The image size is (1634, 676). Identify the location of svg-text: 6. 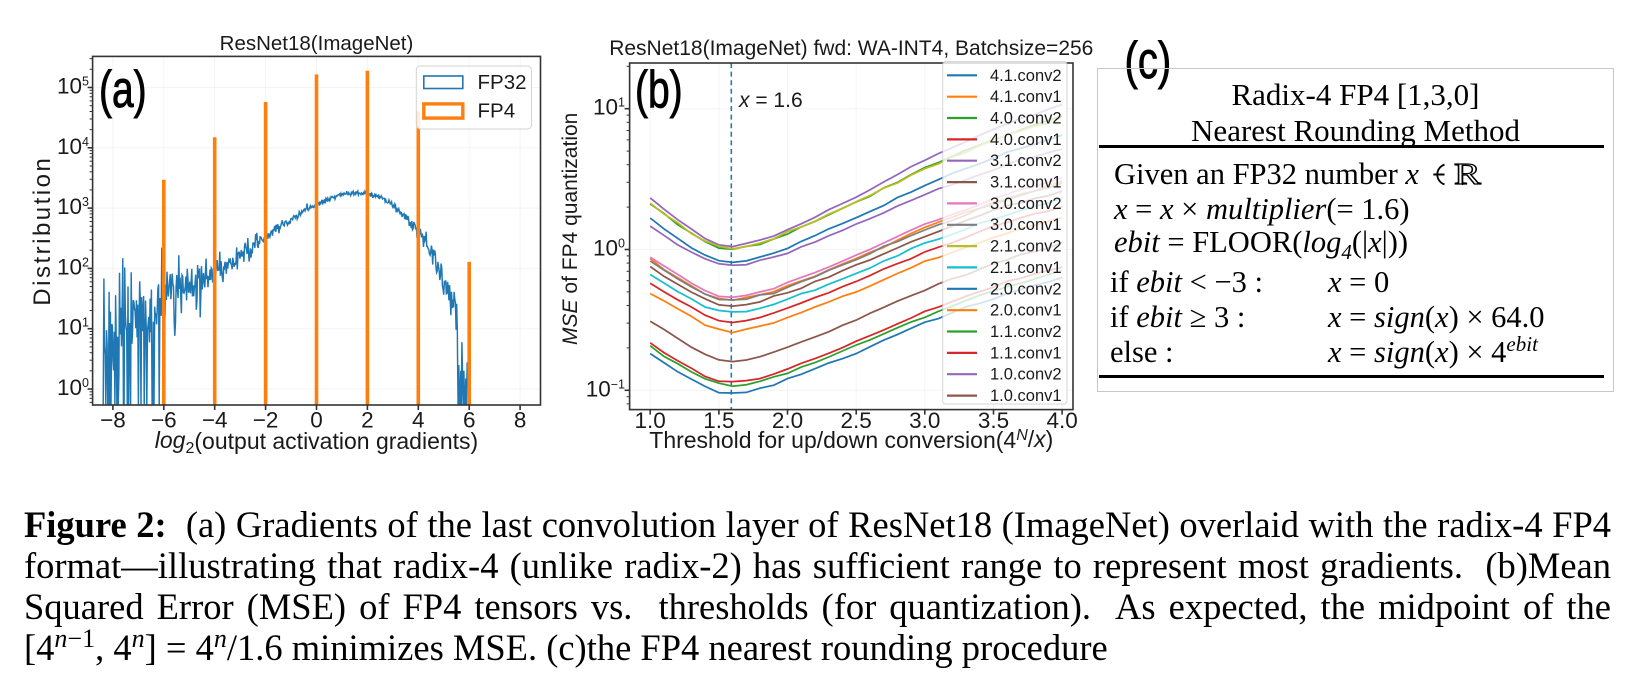
(469, 420).